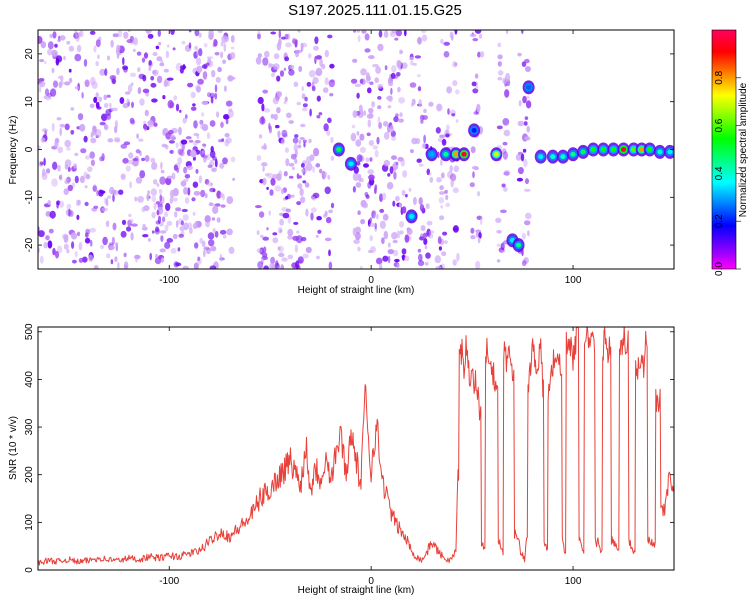 This screenshot has width=750, height=600. I want to click on figure-title: S197.2025.111.01.15.G25, so click(375, 10).